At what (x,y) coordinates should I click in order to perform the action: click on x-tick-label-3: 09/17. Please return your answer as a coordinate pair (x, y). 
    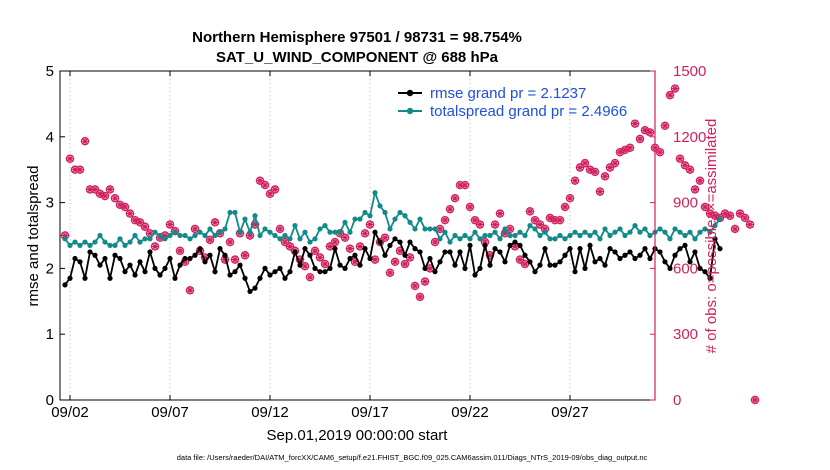
    Looking at the image, I should click on (370, 412).